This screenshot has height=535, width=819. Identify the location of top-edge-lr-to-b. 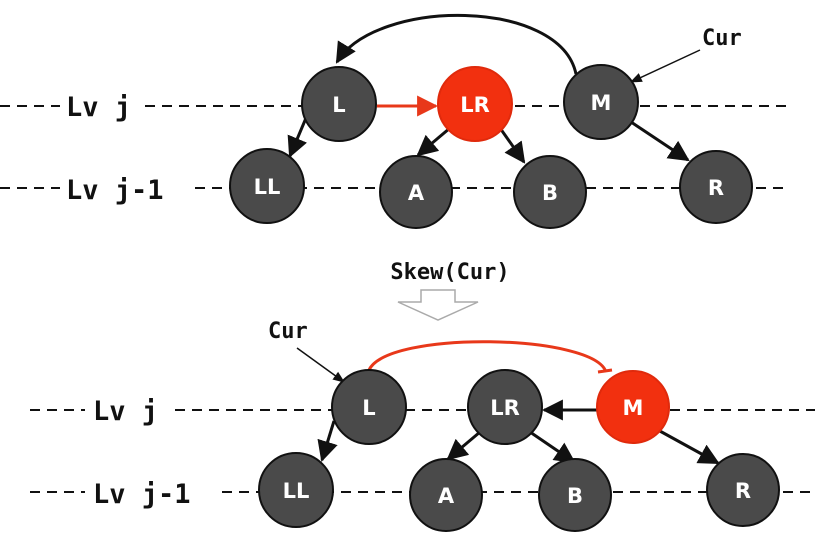
(512, 145).